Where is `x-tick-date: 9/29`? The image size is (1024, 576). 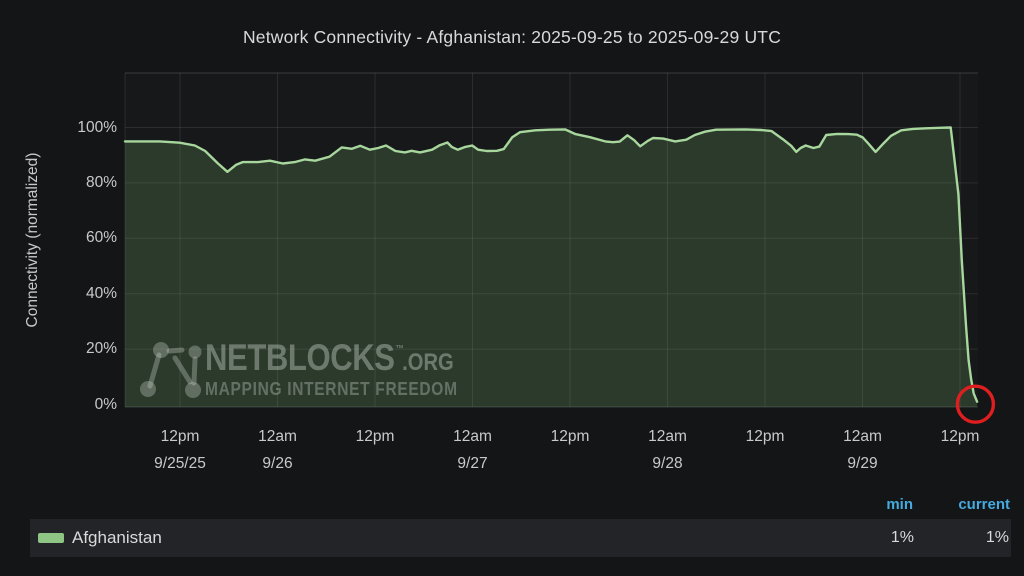
x-tick-date: 9/29 is located at coordinates (862, 463).